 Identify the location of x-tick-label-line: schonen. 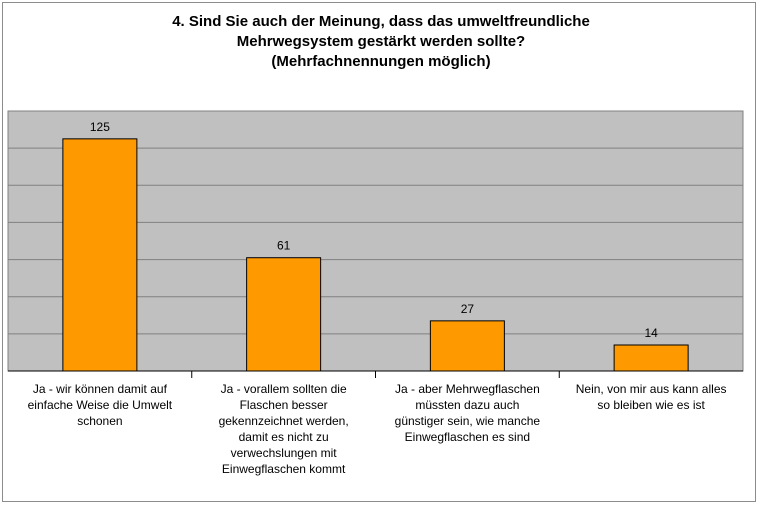
(99, 421).